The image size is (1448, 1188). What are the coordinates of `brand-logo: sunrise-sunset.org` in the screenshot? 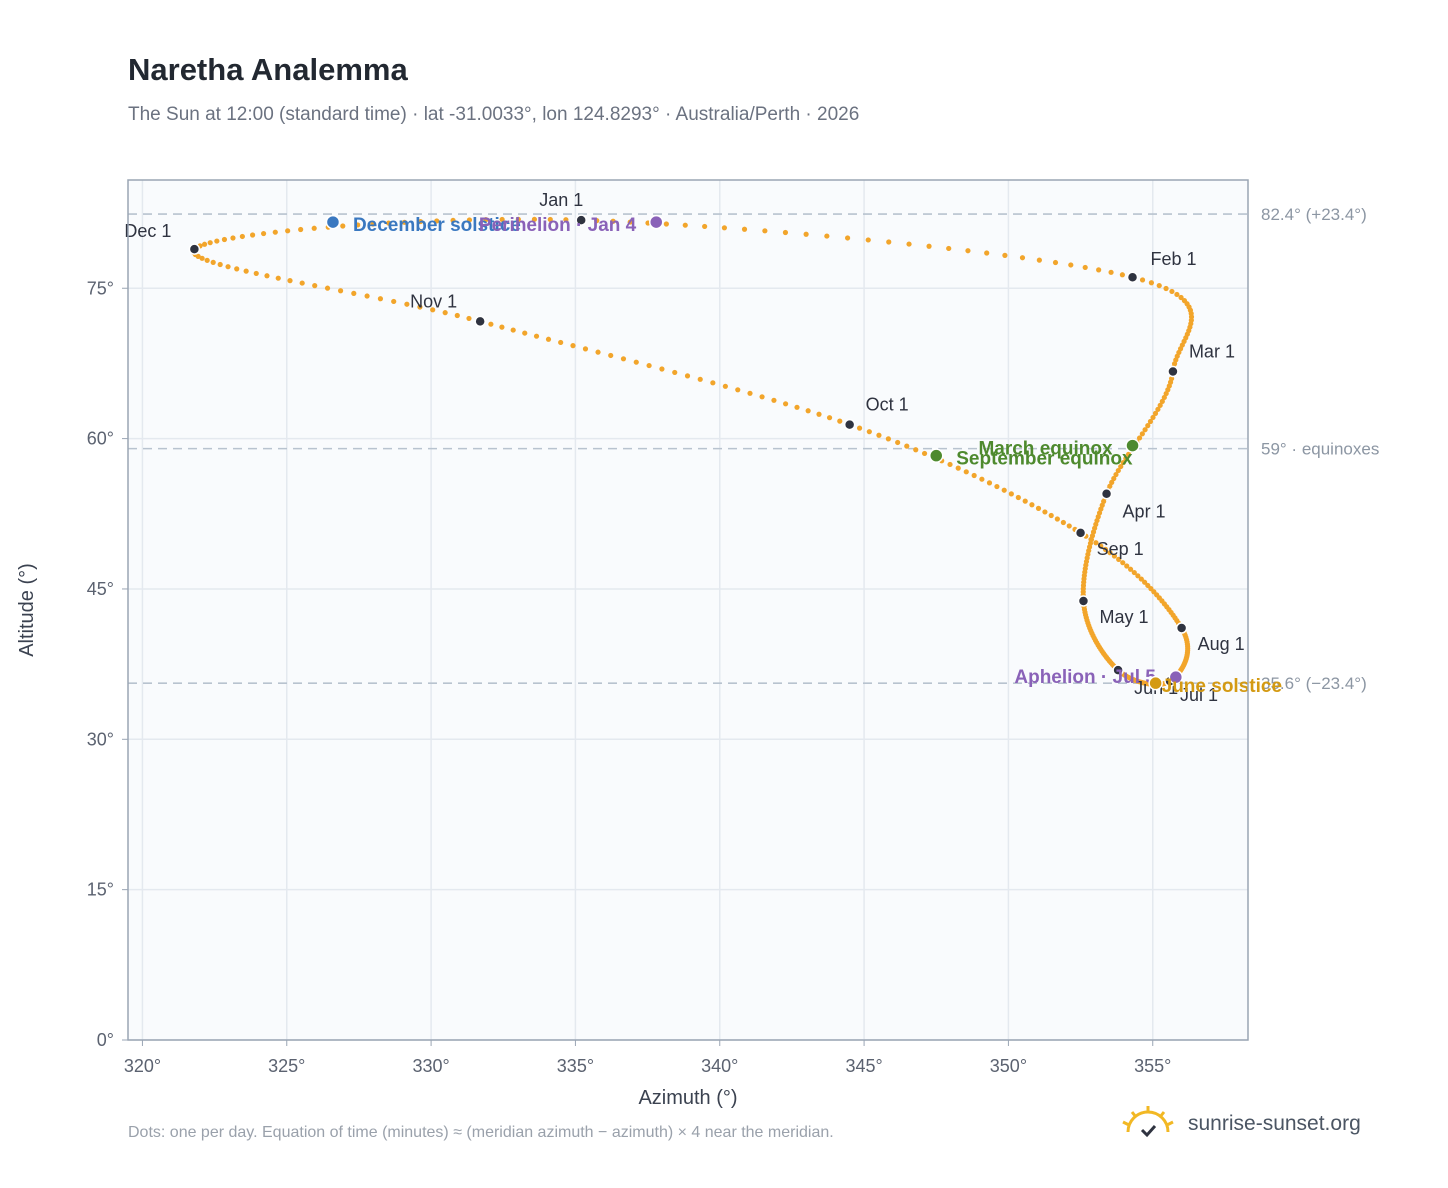 It's located at (1240, 1124).